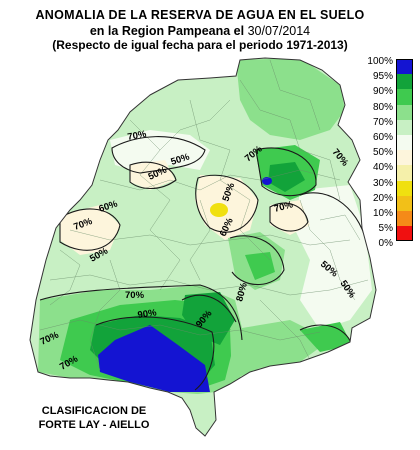 The height and width of the screenshot is (450, 420). I want to click on legend-label: 70%, so click(382, 122).